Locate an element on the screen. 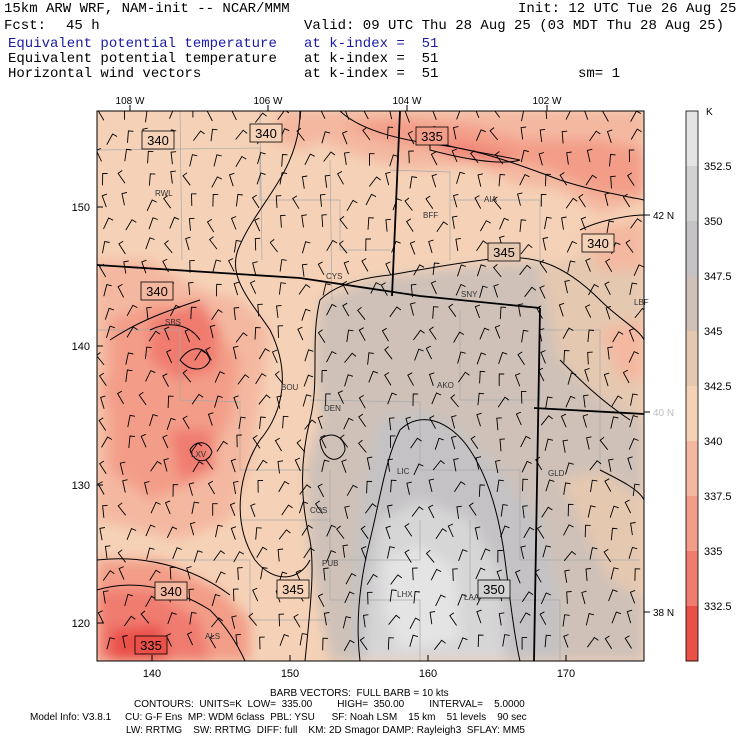 The height and width of the screenshot is (740, 740). grid-x-160: 160 is located at coordinates (428, 674).